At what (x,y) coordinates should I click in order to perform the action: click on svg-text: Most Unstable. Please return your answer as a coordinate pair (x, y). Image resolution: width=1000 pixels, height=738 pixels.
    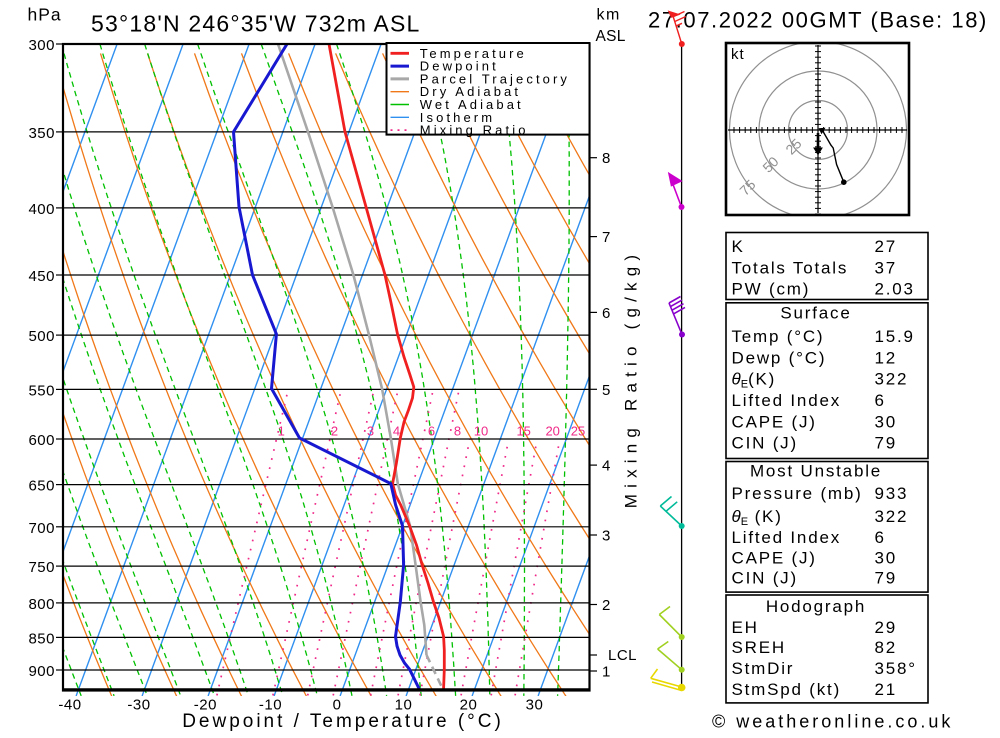
    Looking at the image, I should click on (816, 470).